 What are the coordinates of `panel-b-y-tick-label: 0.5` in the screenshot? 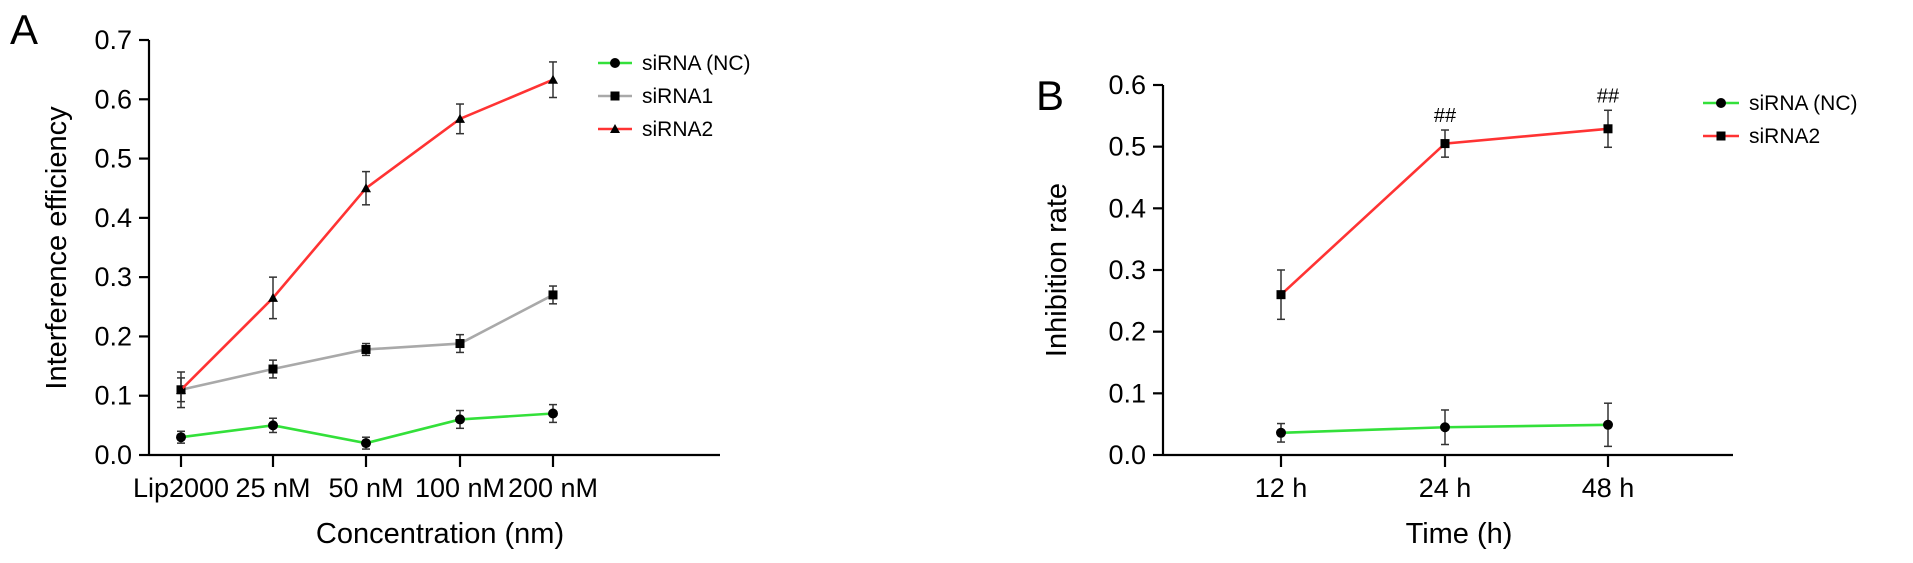 It's located at (1127, 147).